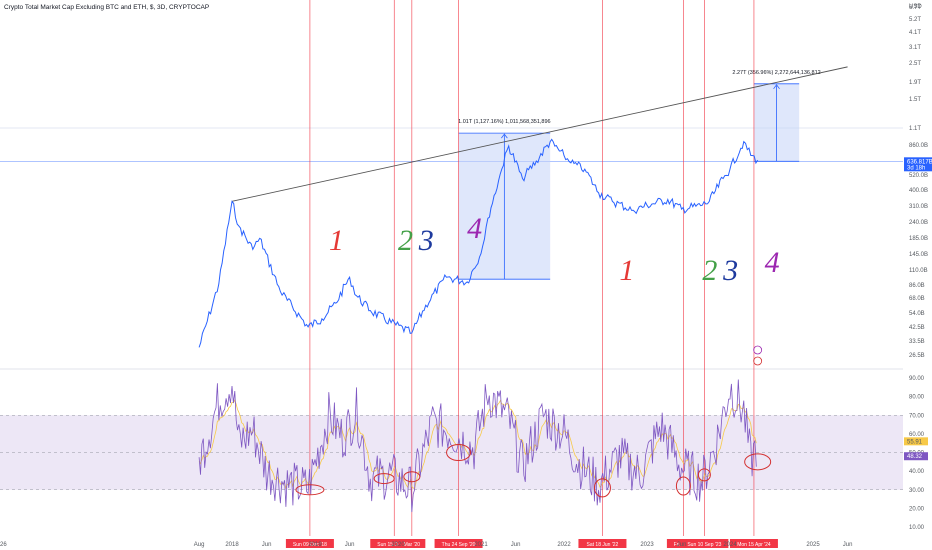  I want to click on price-axis-label: 110.0B, so click(918, 271).